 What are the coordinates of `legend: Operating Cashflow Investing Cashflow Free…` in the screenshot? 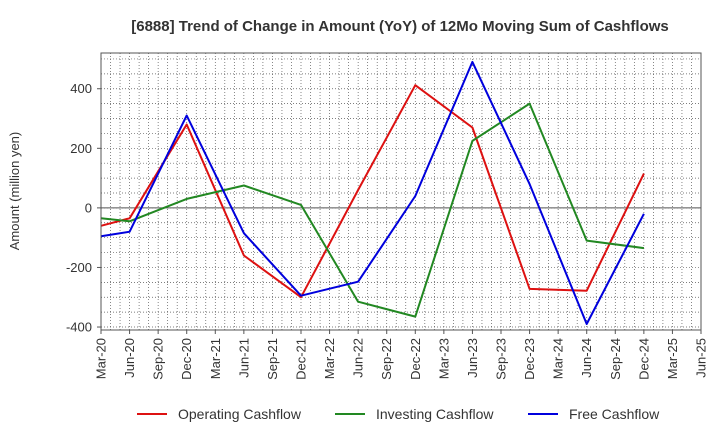 It's located at (398, 414).